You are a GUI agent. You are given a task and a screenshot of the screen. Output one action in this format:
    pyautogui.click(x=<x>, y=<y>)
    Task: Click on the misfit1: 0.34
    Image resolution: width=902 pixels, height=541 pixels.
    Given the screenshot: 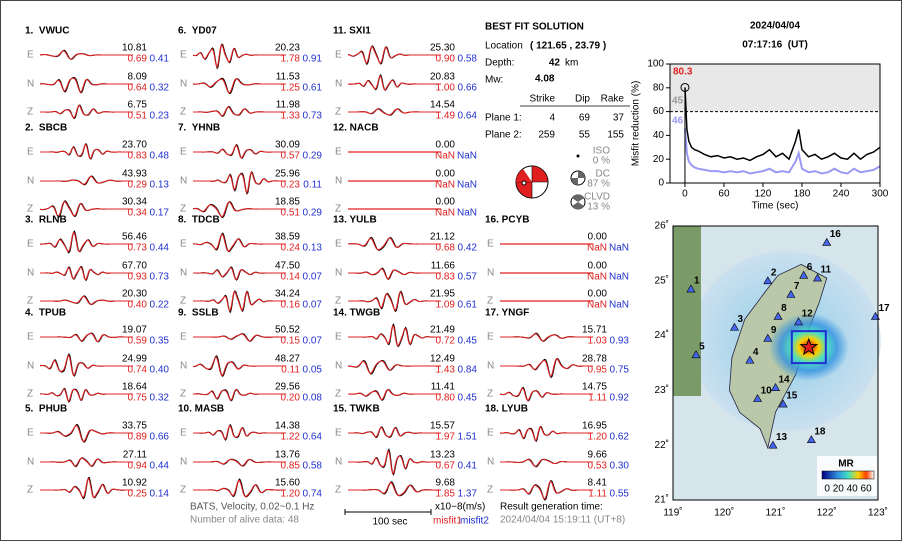 What is the action you would take?
    pyautogui.click(x=138, y=213)
    